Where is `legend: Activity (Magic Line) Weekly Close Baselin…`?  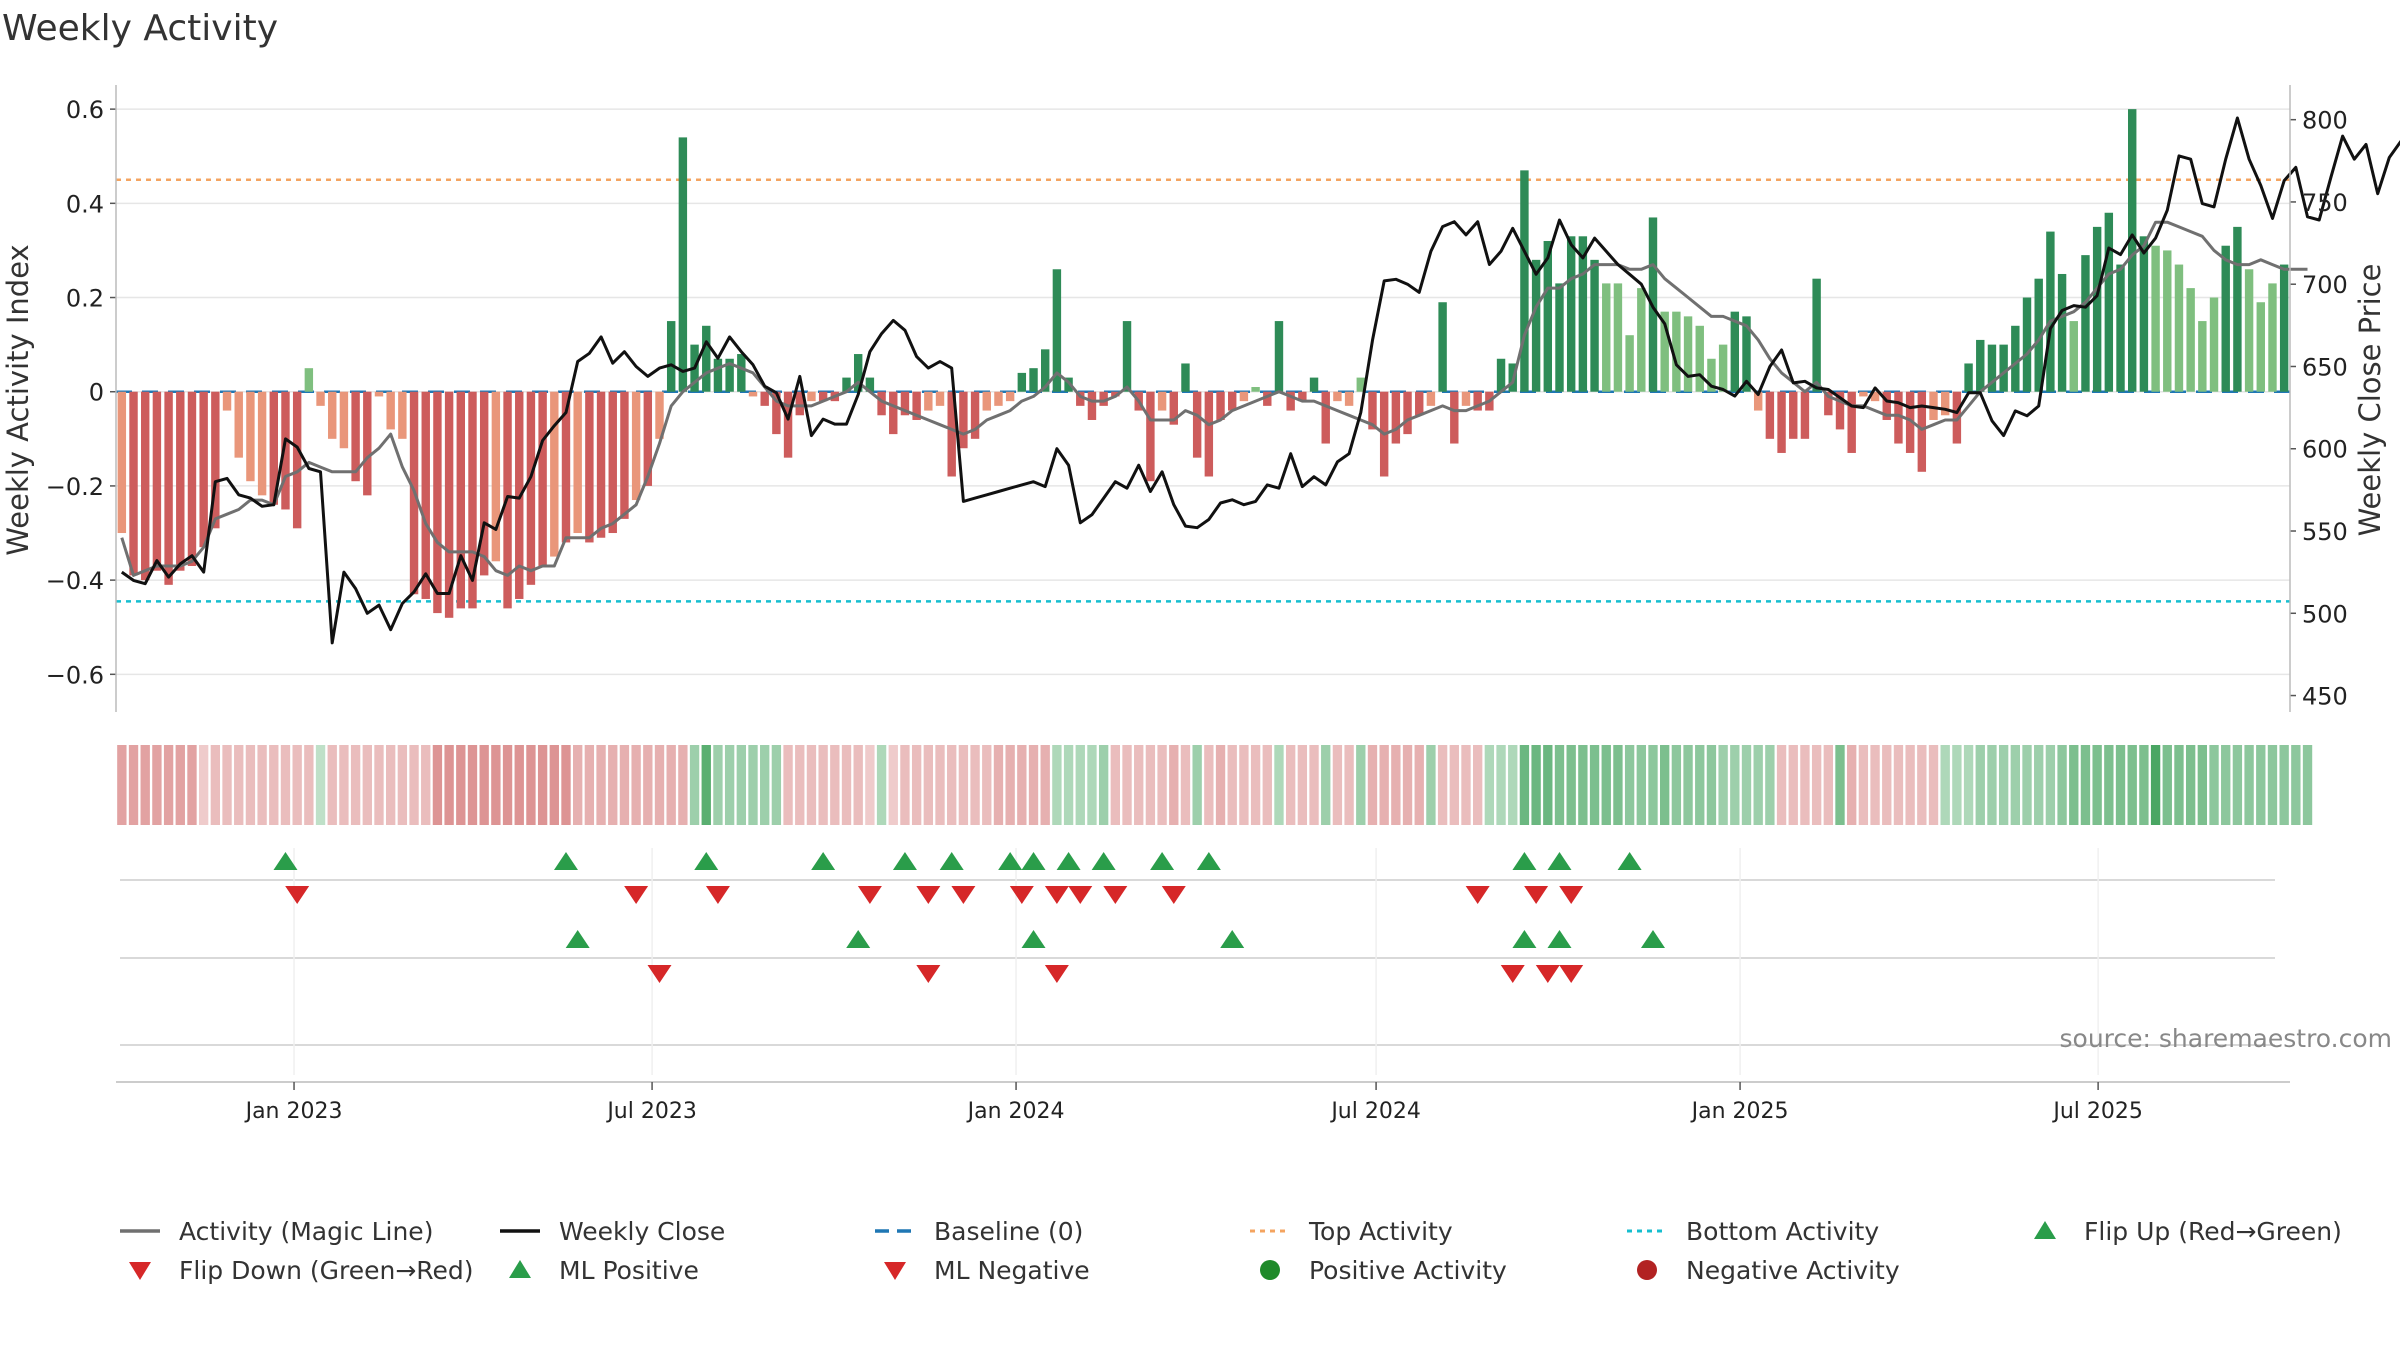
legend: Activity (Magic Line) Weekly Close Baselin… is located at coordinates (1231, 1251).